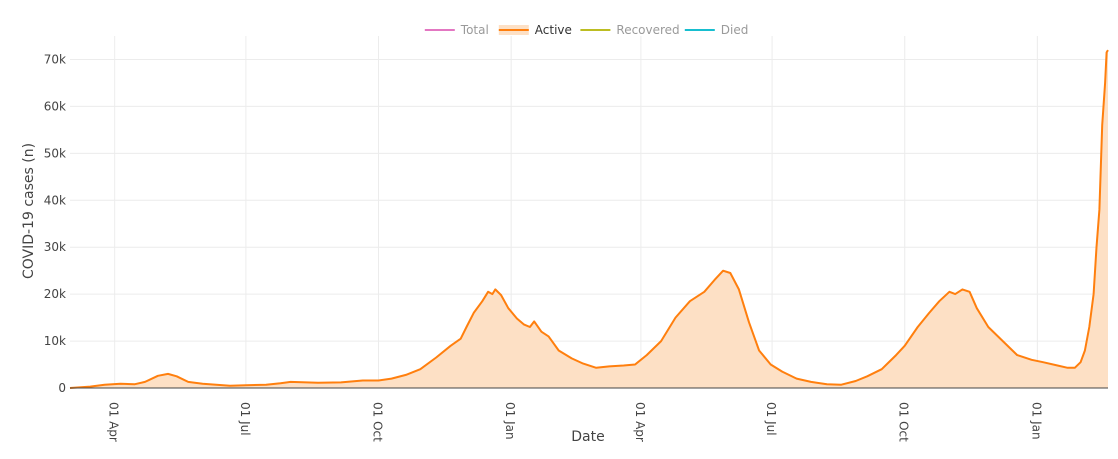 The width and height of the screenshot is (1118, 459). Describe the element at coordinates (55, 247) in the screenshot. I see `y-tick-label: 30k` at that location.